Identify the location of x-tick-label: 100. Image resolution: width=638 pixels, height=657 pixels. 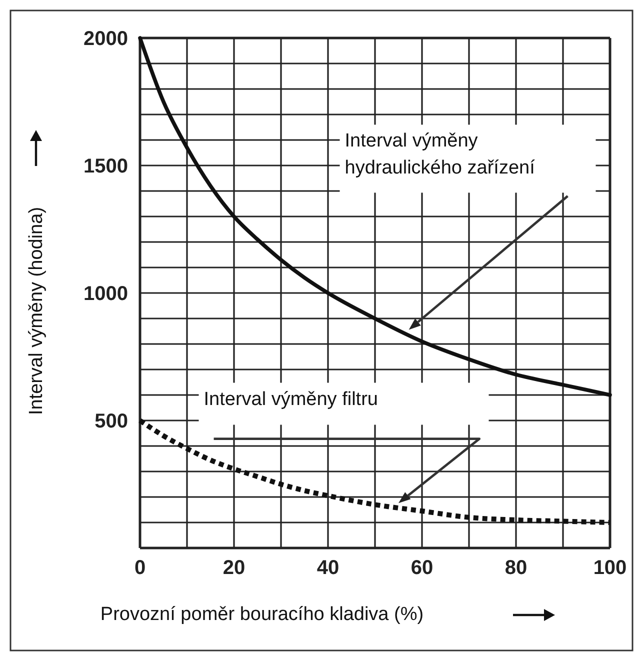
(610, 568).